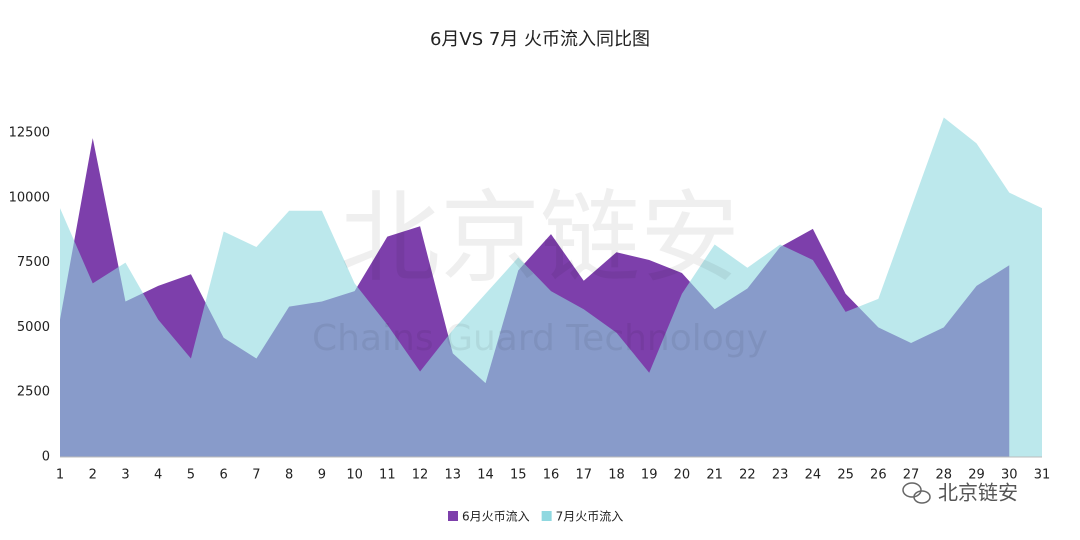 The width and height of the screenshot is (1080, 540). I want to click on x-tick-label: 6, so click(224, 475).